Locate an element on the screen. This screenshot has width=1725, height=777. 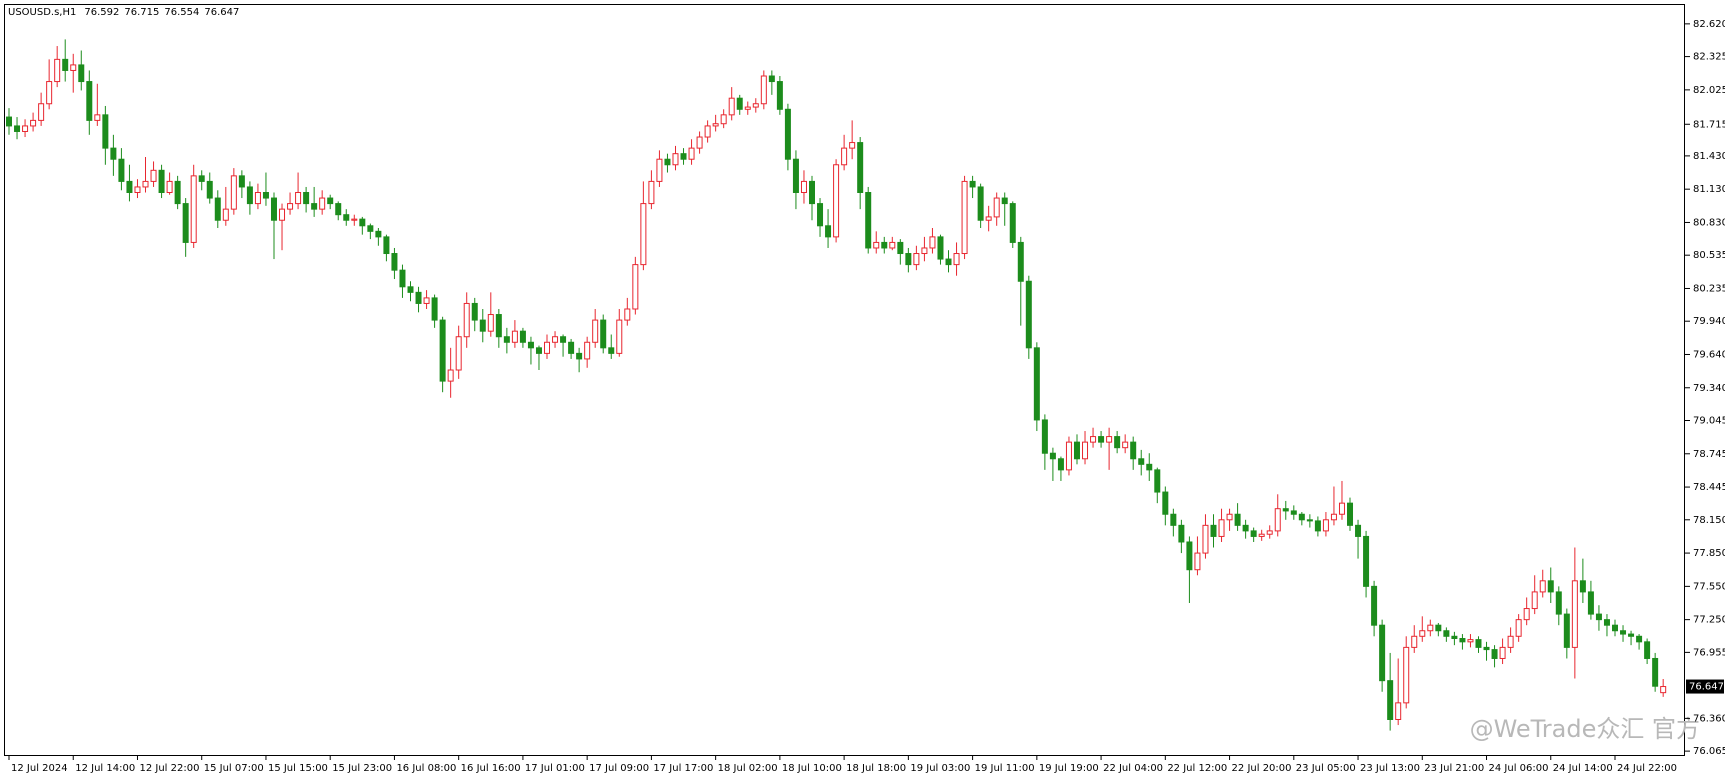
x-tick-label: 15 Jul 15:00 is located at coordinates (298, 768).